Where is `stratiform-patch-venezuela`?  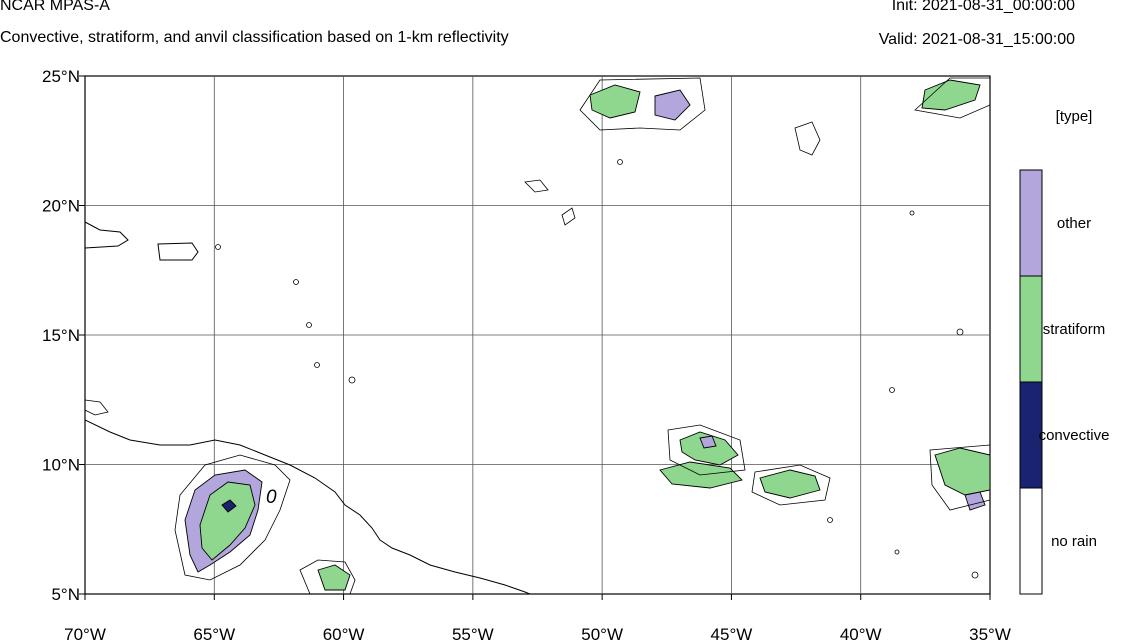 stratiform-patch-venezuela is located at coordinates (227, 521).